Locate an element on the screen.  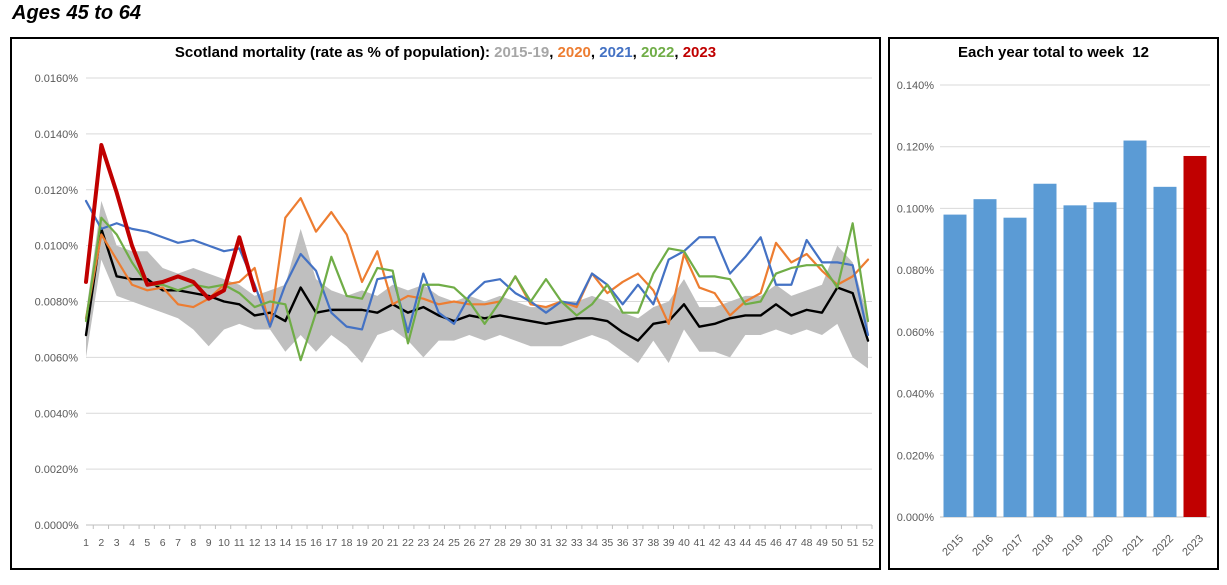
x-axis-week-label: 8 is located at coordinates (193, 543).